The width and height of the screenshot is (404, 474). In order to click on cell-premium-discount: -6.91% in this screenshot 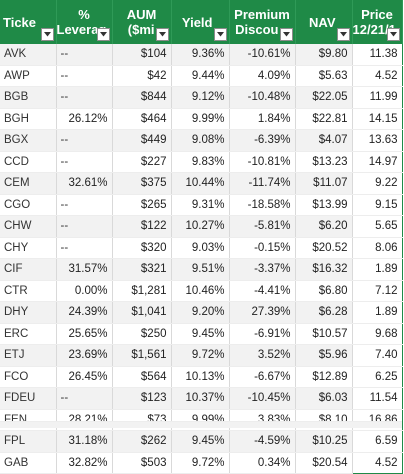, I will do `click(262, 334)`.